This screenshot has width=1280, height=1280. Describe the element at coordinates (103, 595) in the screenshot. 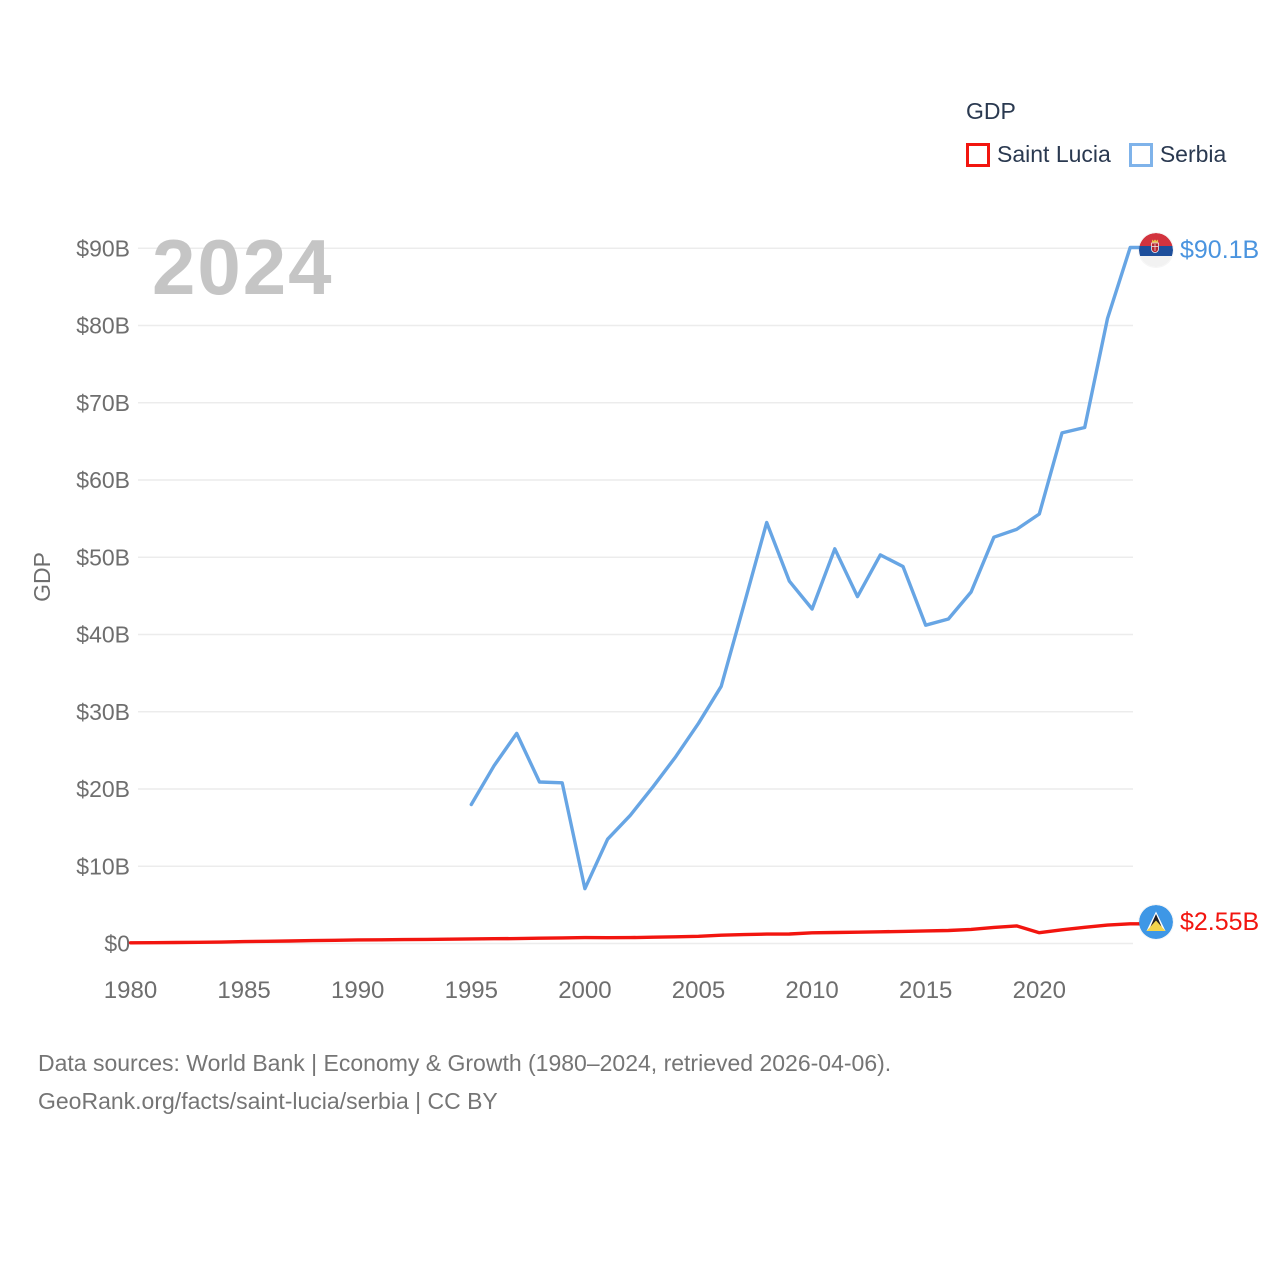

I see `y-axis-ticks: $0 $10B $20B $30B $40B $50B $60B $70B $80B $90B` at that location.